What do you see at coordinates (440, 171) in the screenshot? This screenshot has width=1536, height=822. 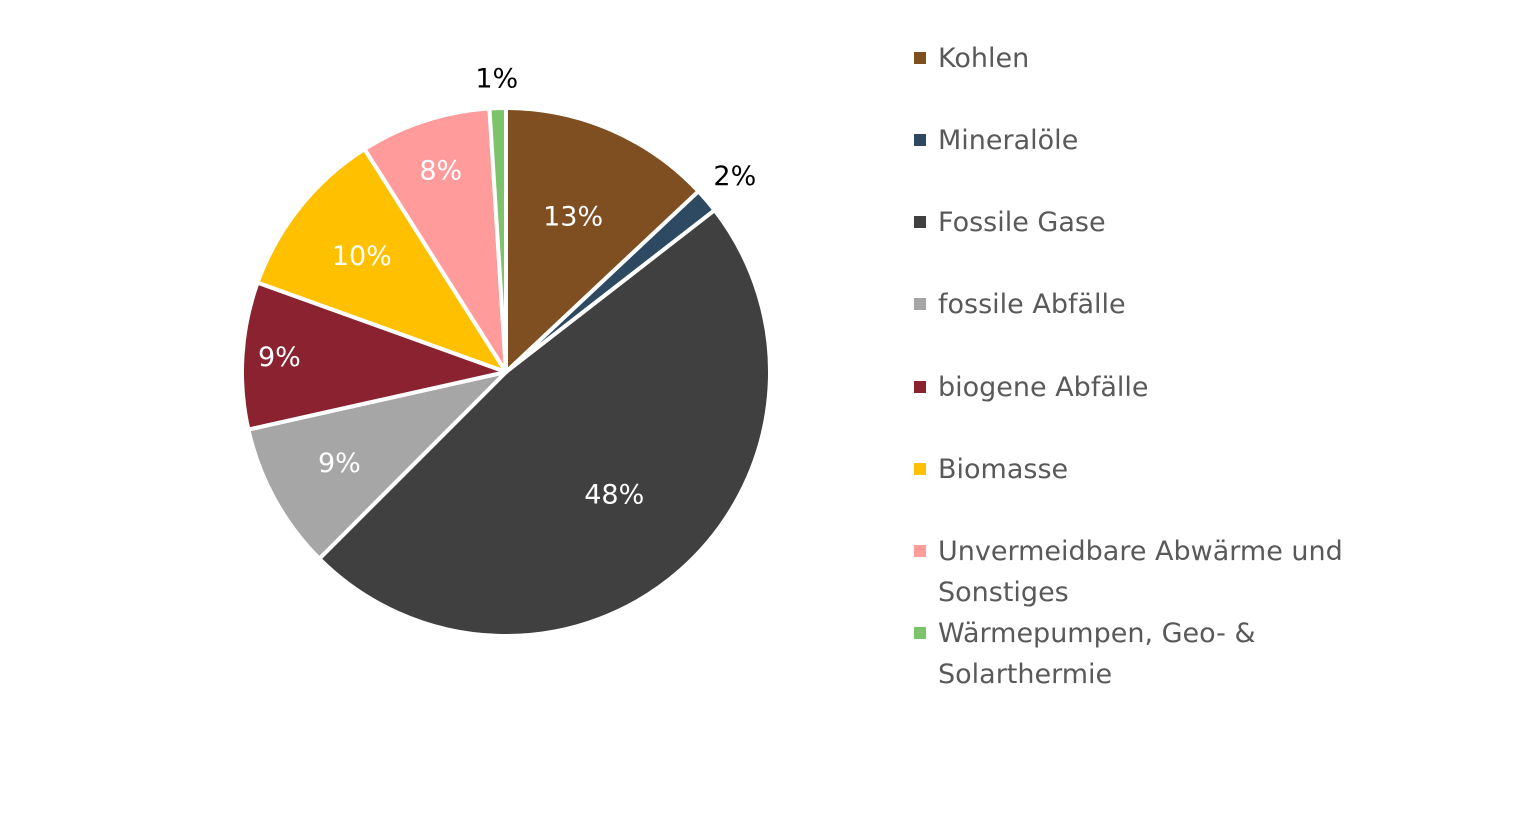 I see `pie-label-7: 8%` at bounding box center [440, 171].